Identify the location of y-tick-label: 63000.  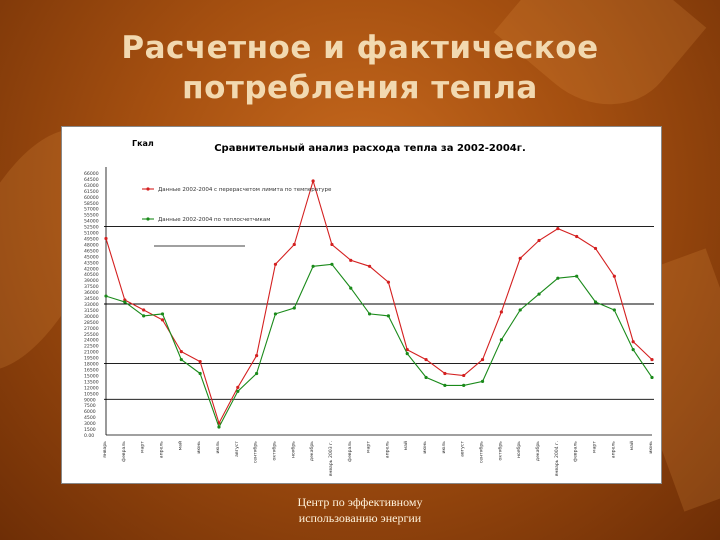
(91, 186).